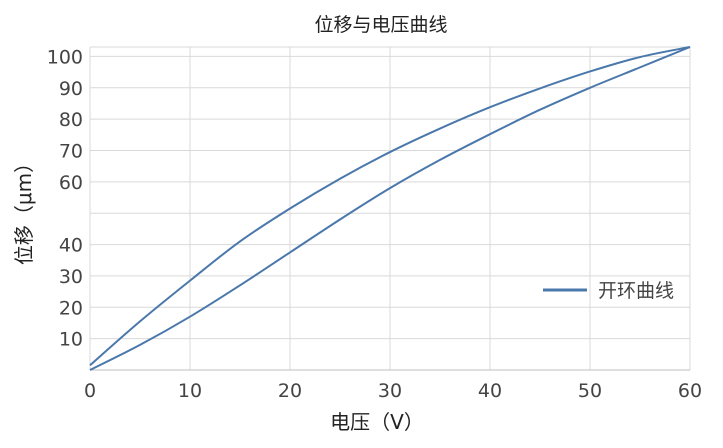 The height and width of the screenshot is (448, 723). I want to click on y-tick-label: 80, so click(71, 120).